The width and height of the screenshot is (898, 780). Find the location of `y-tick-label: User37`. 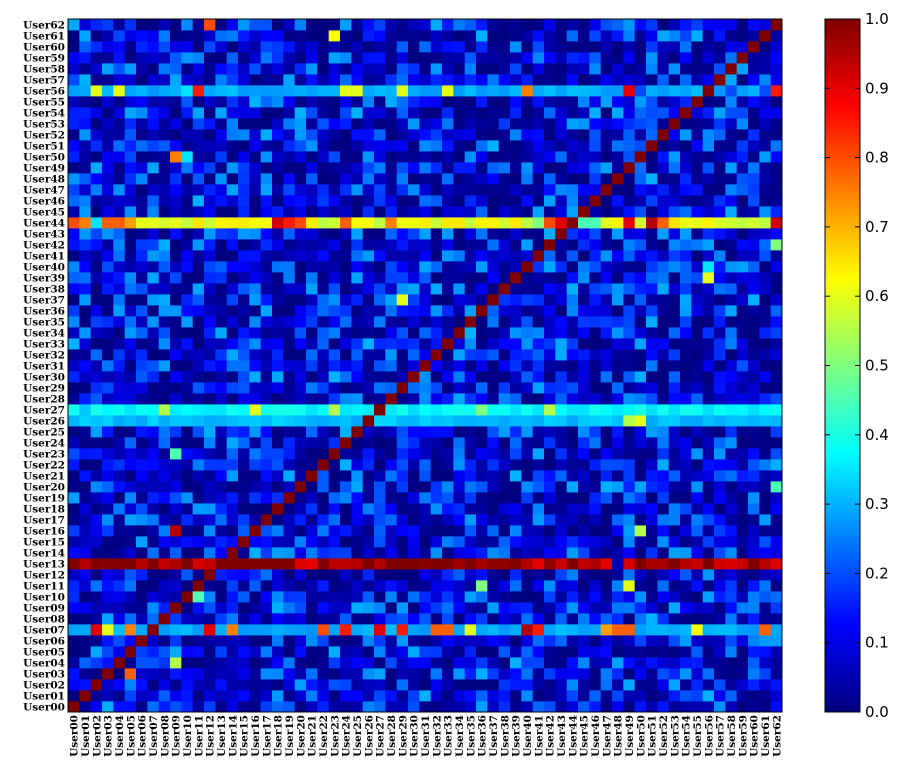

y-tick-label: User37 is located at coordinates (44, 301).